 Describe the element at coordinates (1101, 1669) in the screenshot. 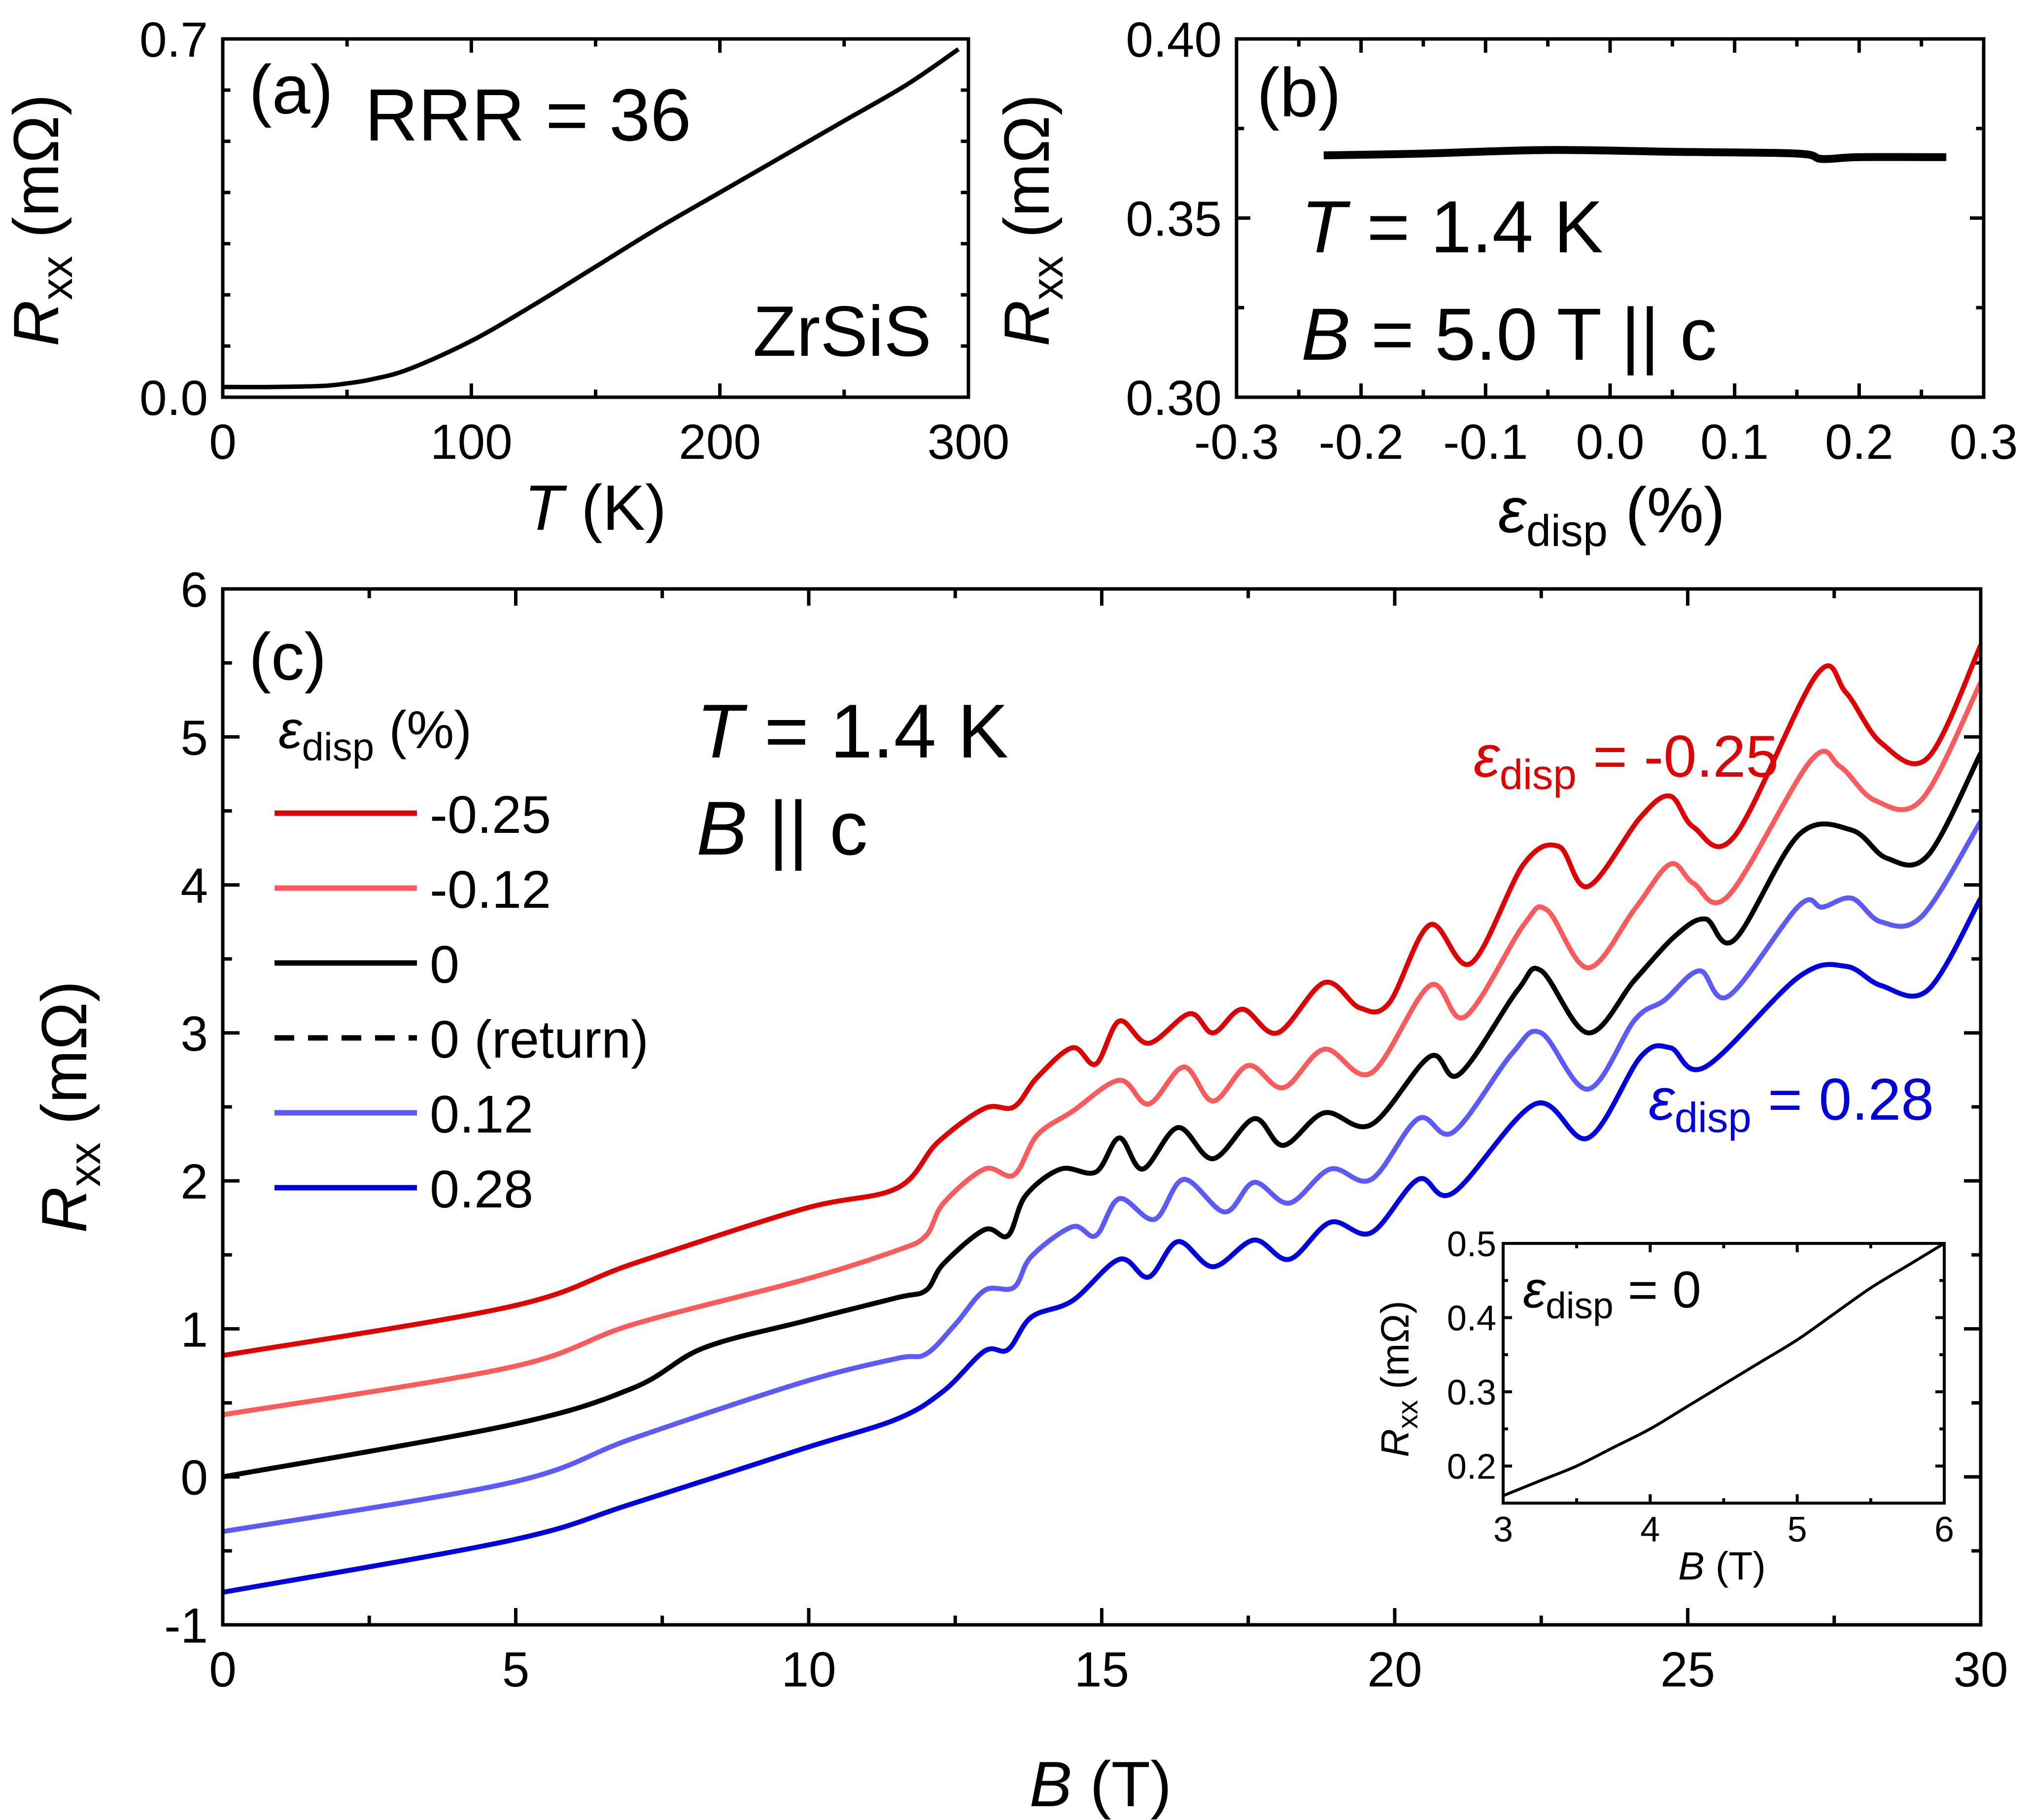

I see `x-tick-label: 15` at that location.